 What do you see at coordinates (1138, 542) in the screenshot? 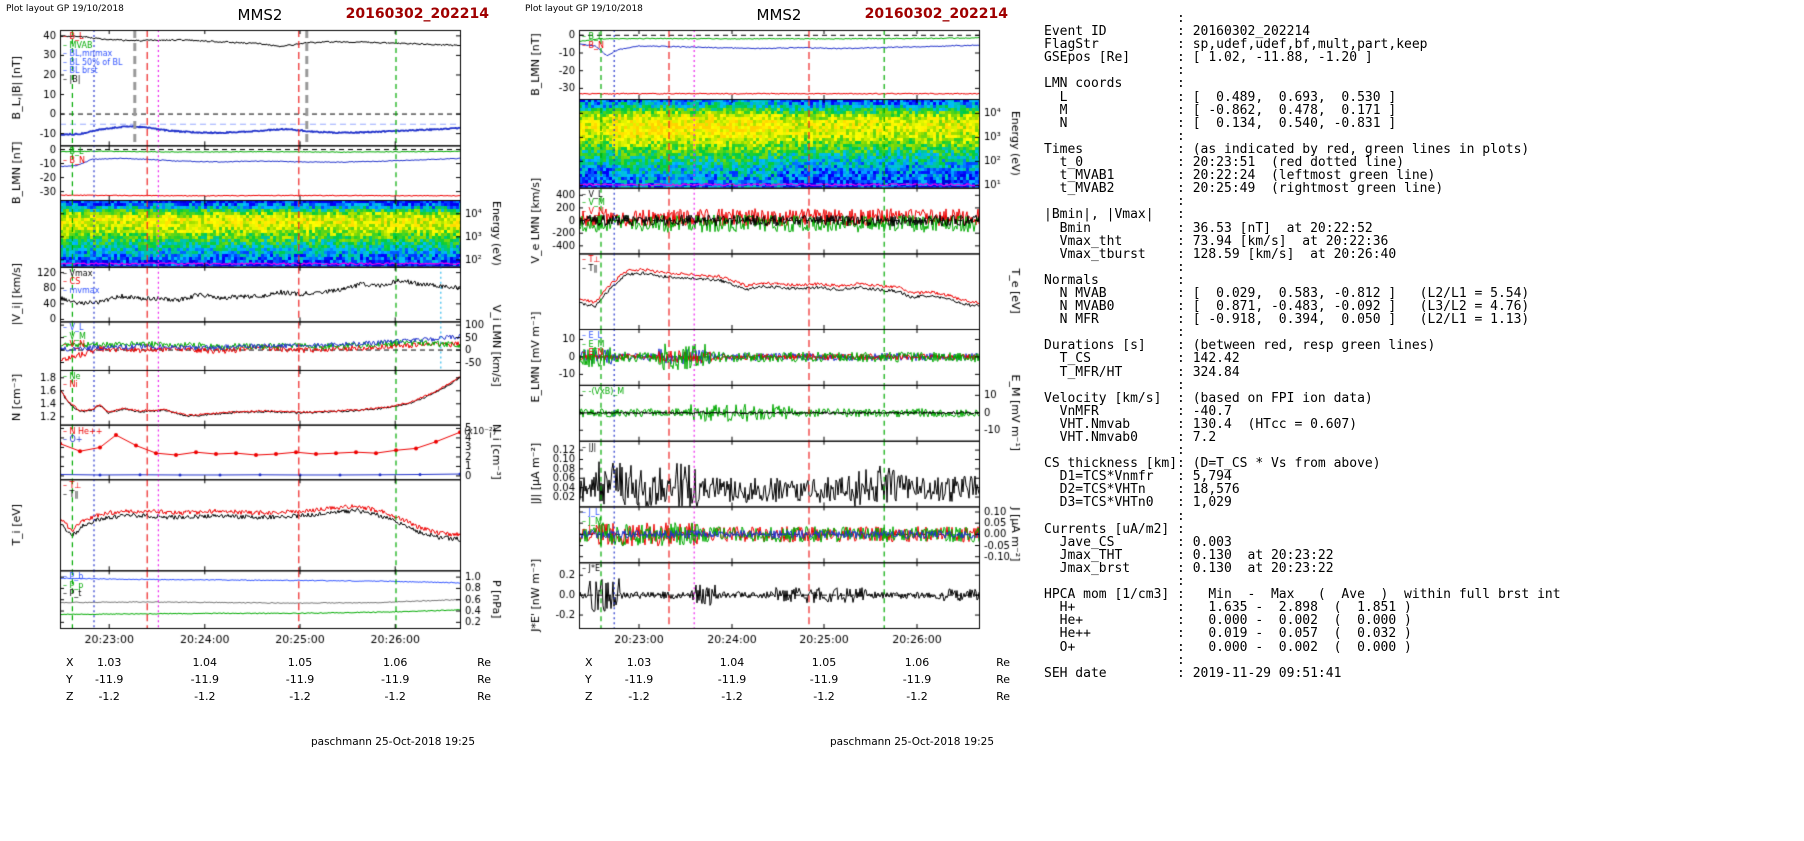
I see `info-line: Jave_CS : 0.003` at bounding box center [1138, 542].